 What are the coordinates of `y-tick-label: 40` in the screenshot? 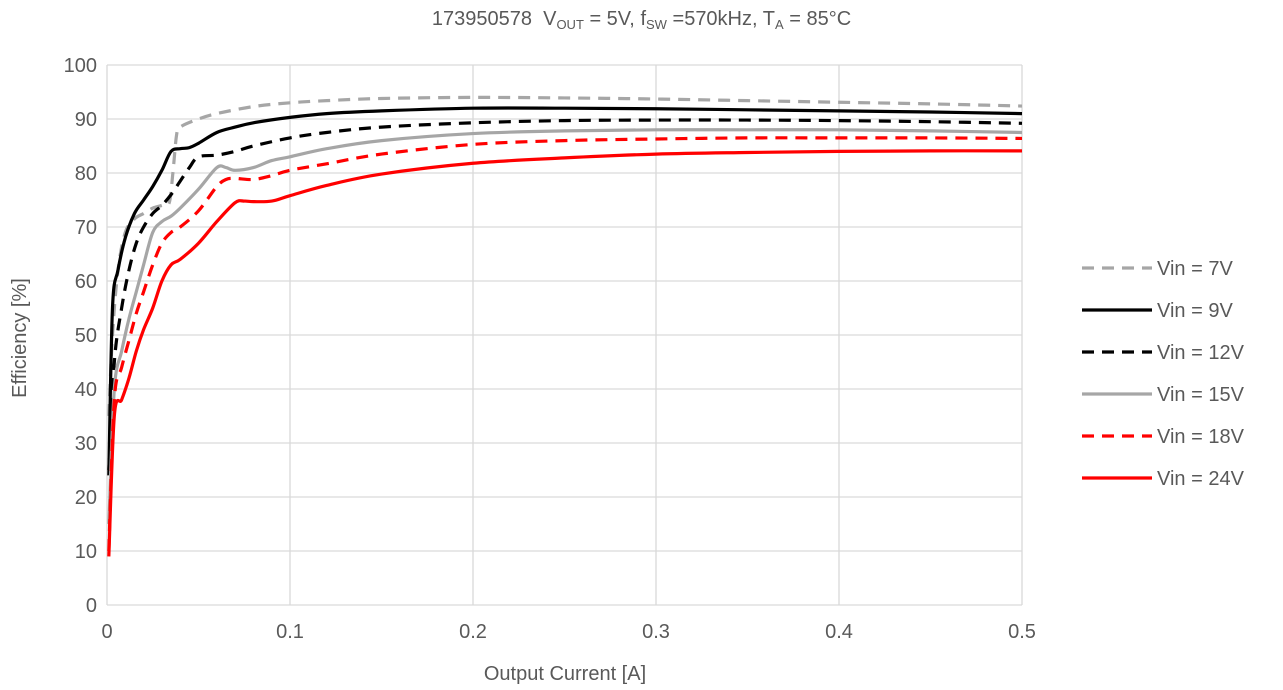 It's located at (86, 390).